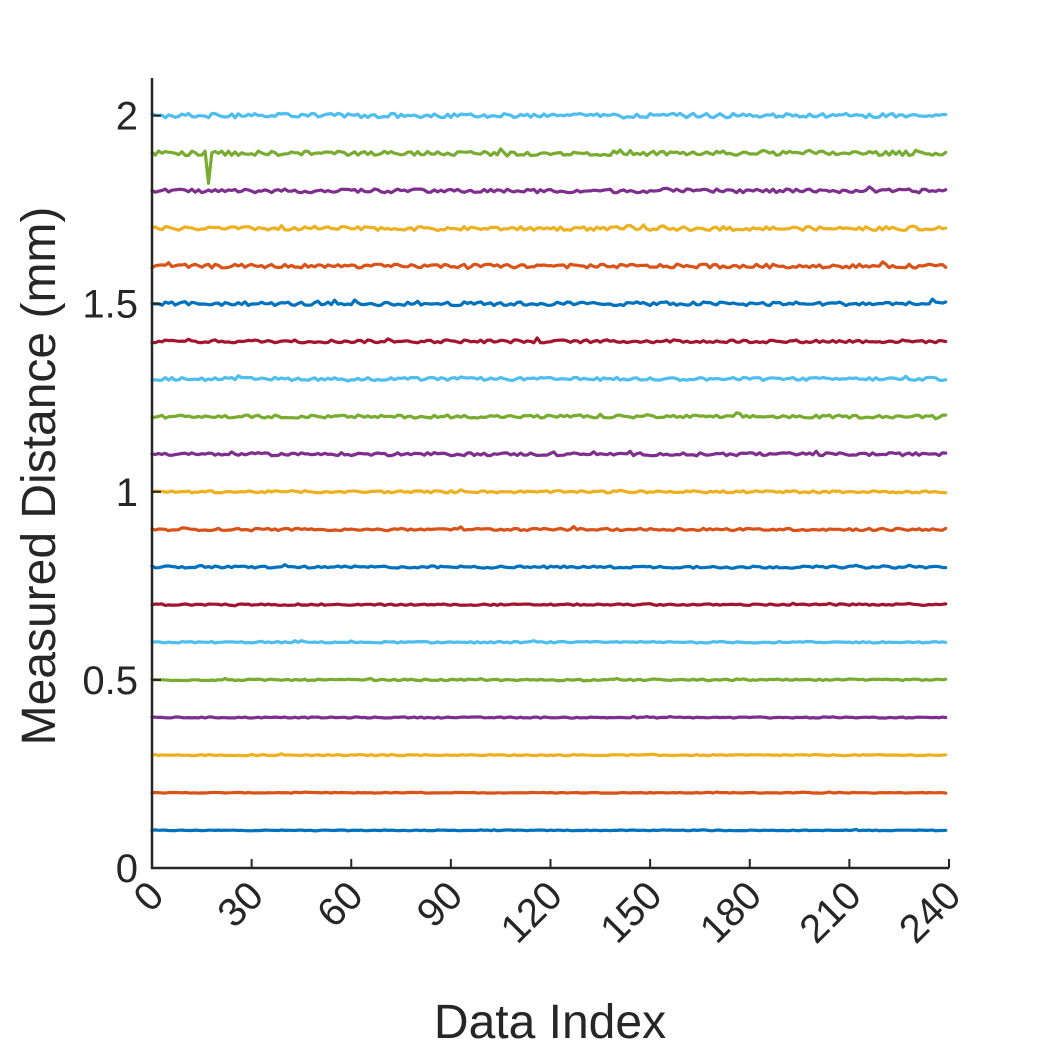 This screenshot has height=1050, width=1050. What do you see at coordinates (127, 869) in the screenshot?
I see `y-tick-label: 0` at bounding box center [127, 869].